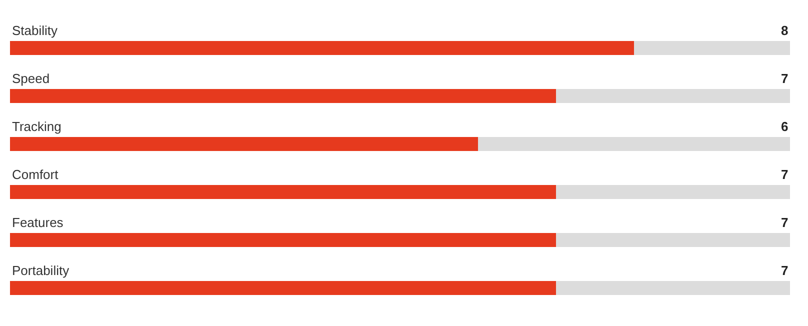 This screenshot has width=808, height=326. What do you see at coordinates (784, 30) in the screenshot?
I see `data-label: 8` at bounding box center [784, 30].